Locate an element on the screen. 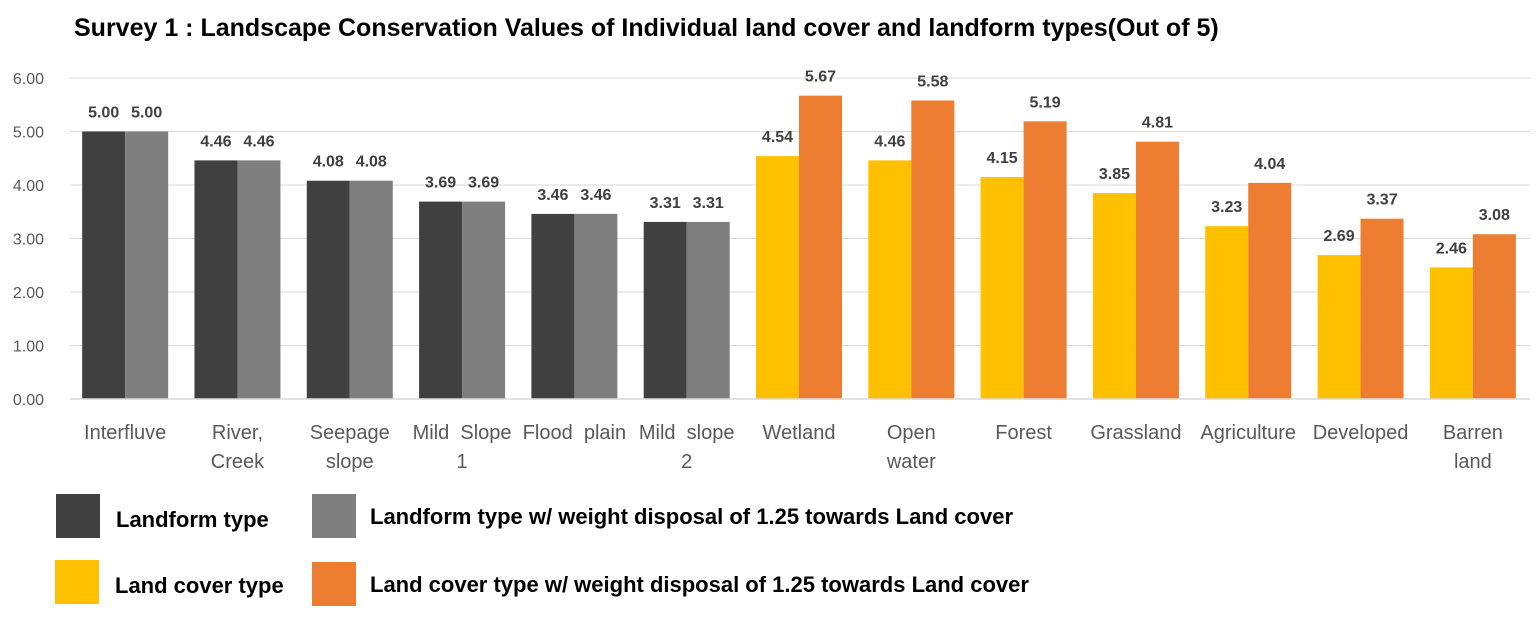 The height and width of the screenshot is (625, 1540). y-tick-label: 3.00 is located at coordinates (28, 240).